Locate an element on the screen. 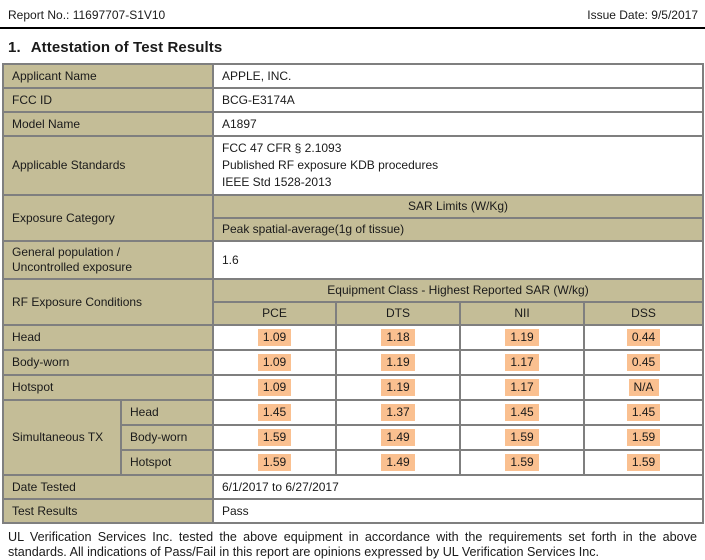  sar-row-label-hotspot: Hotspot is located at coordinates (108, 387).